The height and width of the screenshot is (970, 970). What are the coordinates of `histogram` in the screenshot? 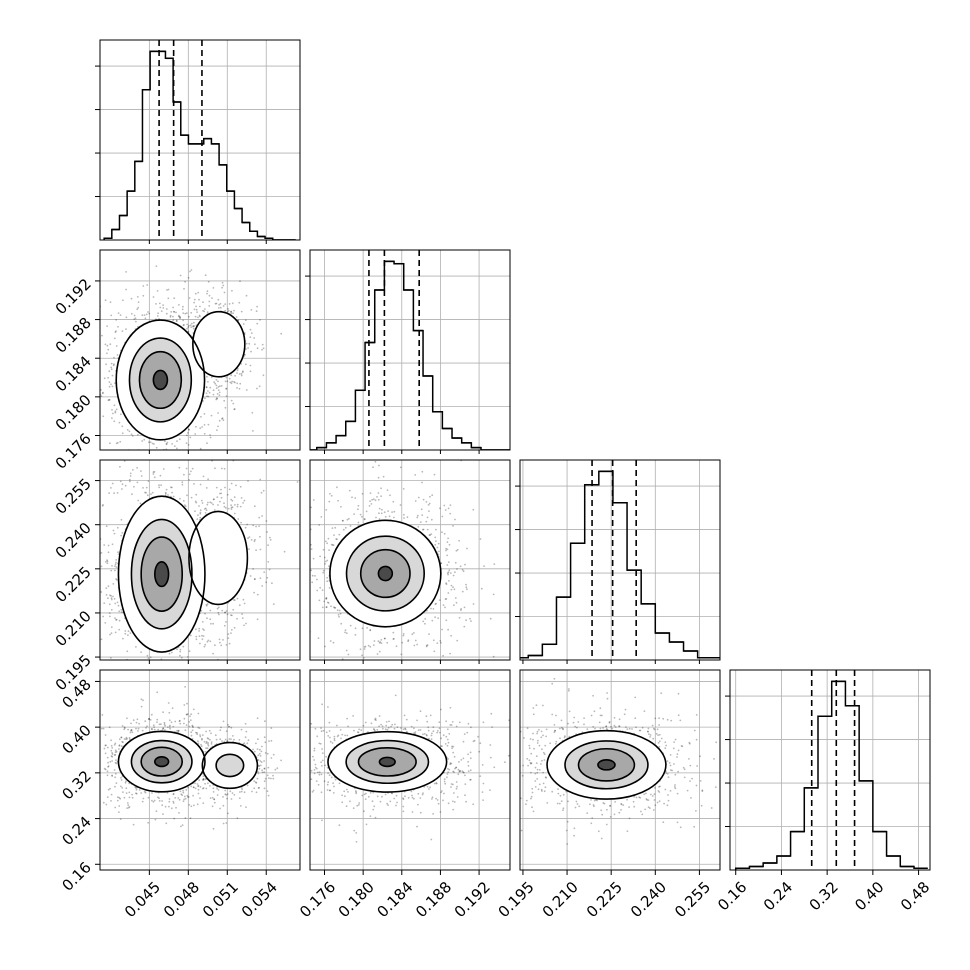 It's located at (199, 140).